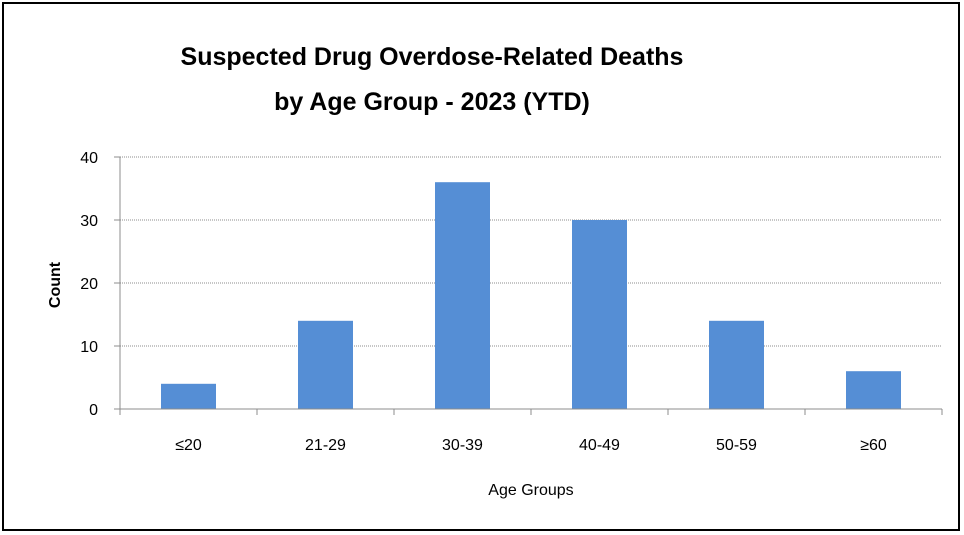 The width and height of the screenshot is (964, 535). What do you see at coordinates (188, 445) in the screenshot?
I see `x-tick-label: ≤20` at bounding box center [188, 445].